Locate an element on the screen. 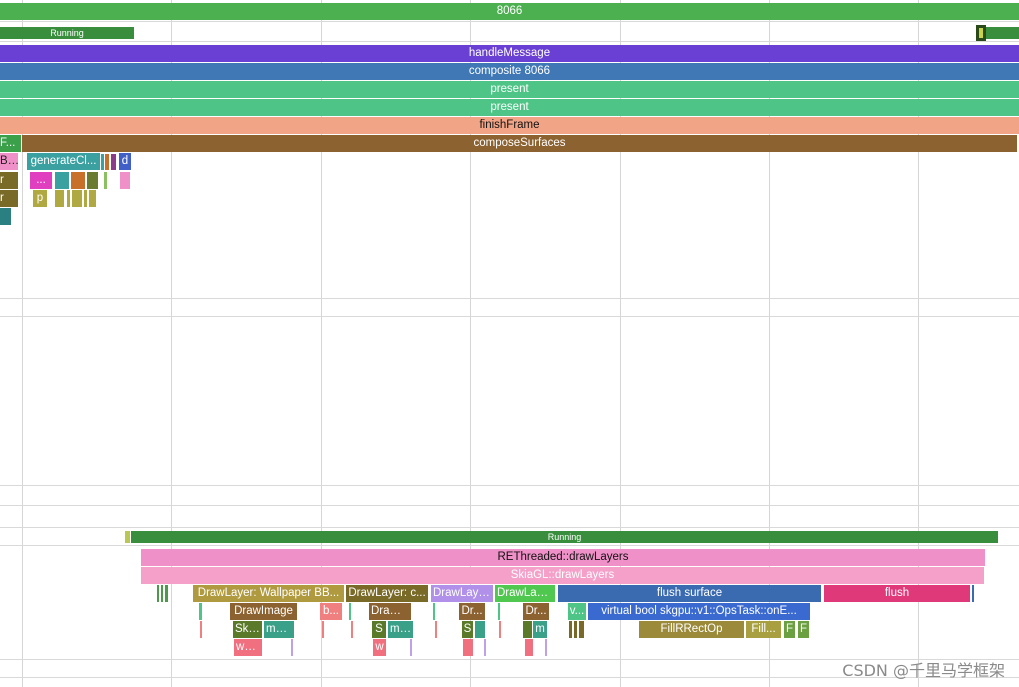 This screenshot has width=1019, height=687. thread-state-runnable is located at coordinates (127, 537).